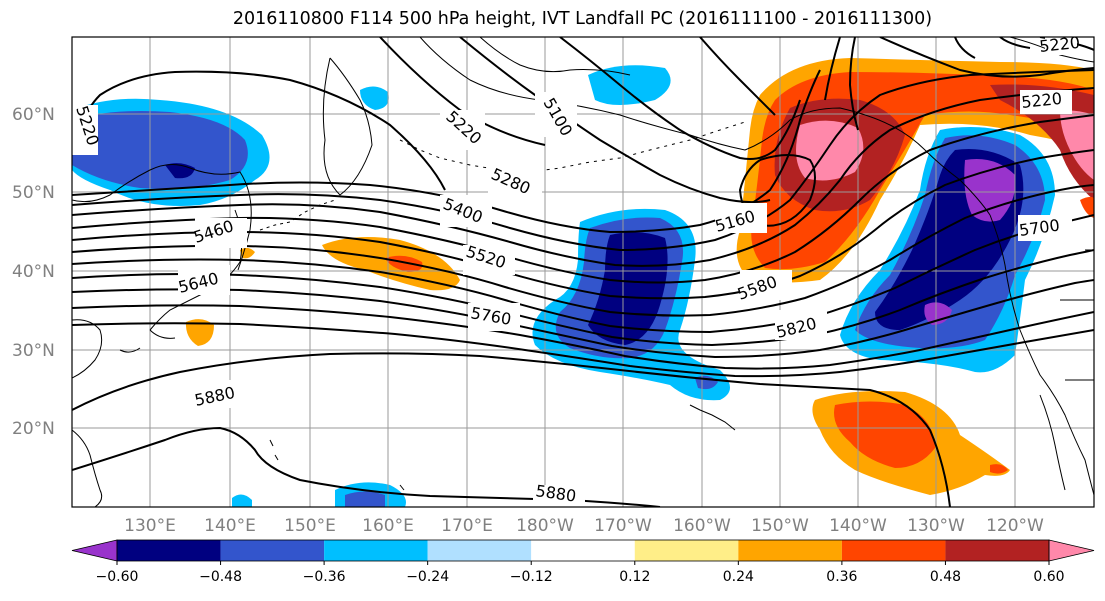 The height and width of the screenshot is (601, 1105). Describe the element at coordinates (1015, 526) in the screenshot. I see `longitude-tick-label: 120°W` at that location.